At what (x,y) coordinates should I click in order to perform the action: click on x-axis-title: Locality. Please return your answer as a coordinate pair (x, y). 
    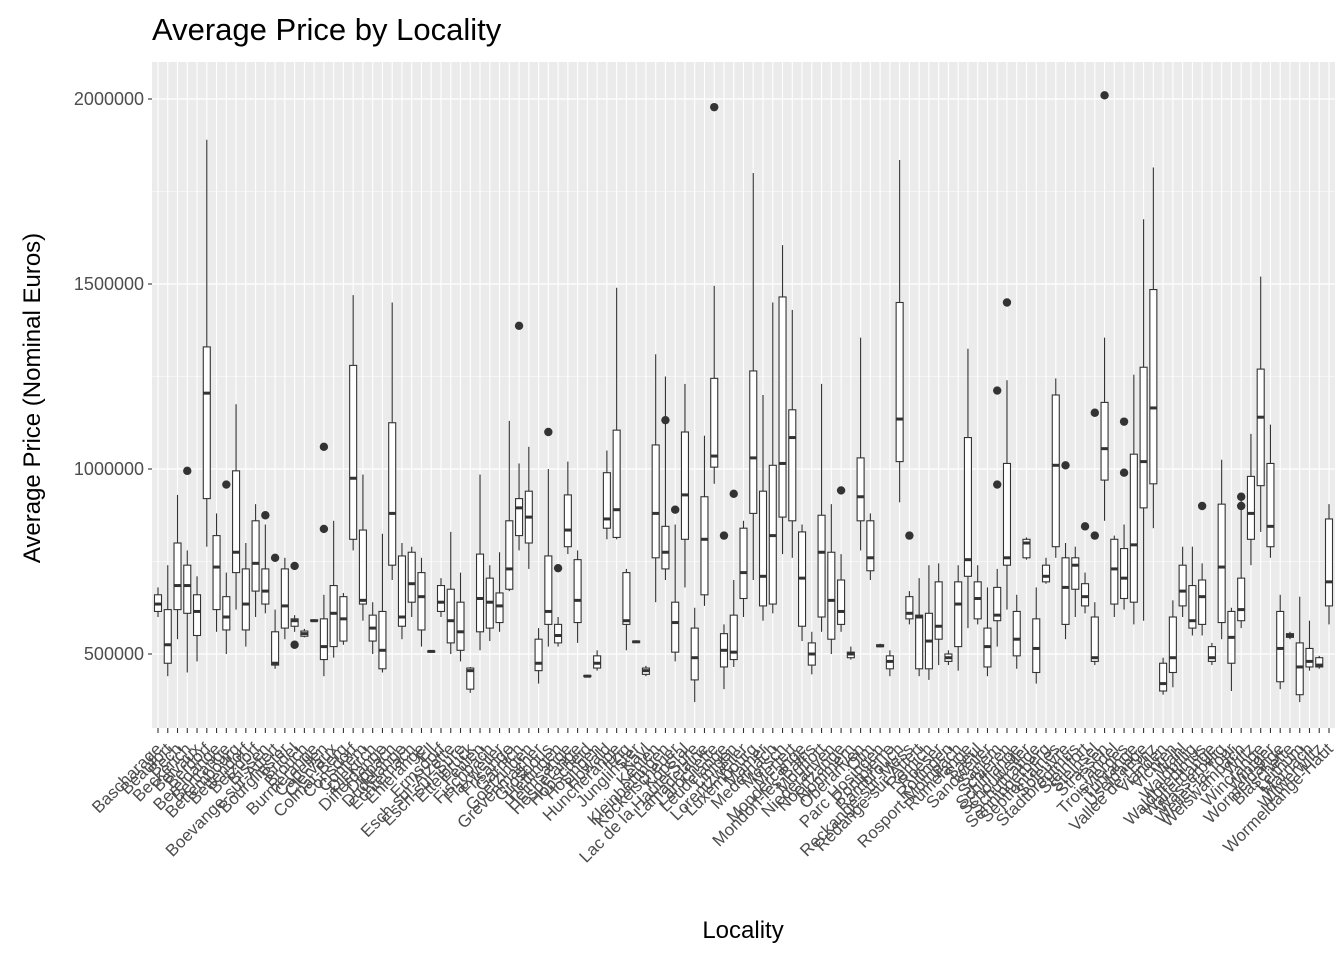
    Looking at the image, I should click on (742, 930).